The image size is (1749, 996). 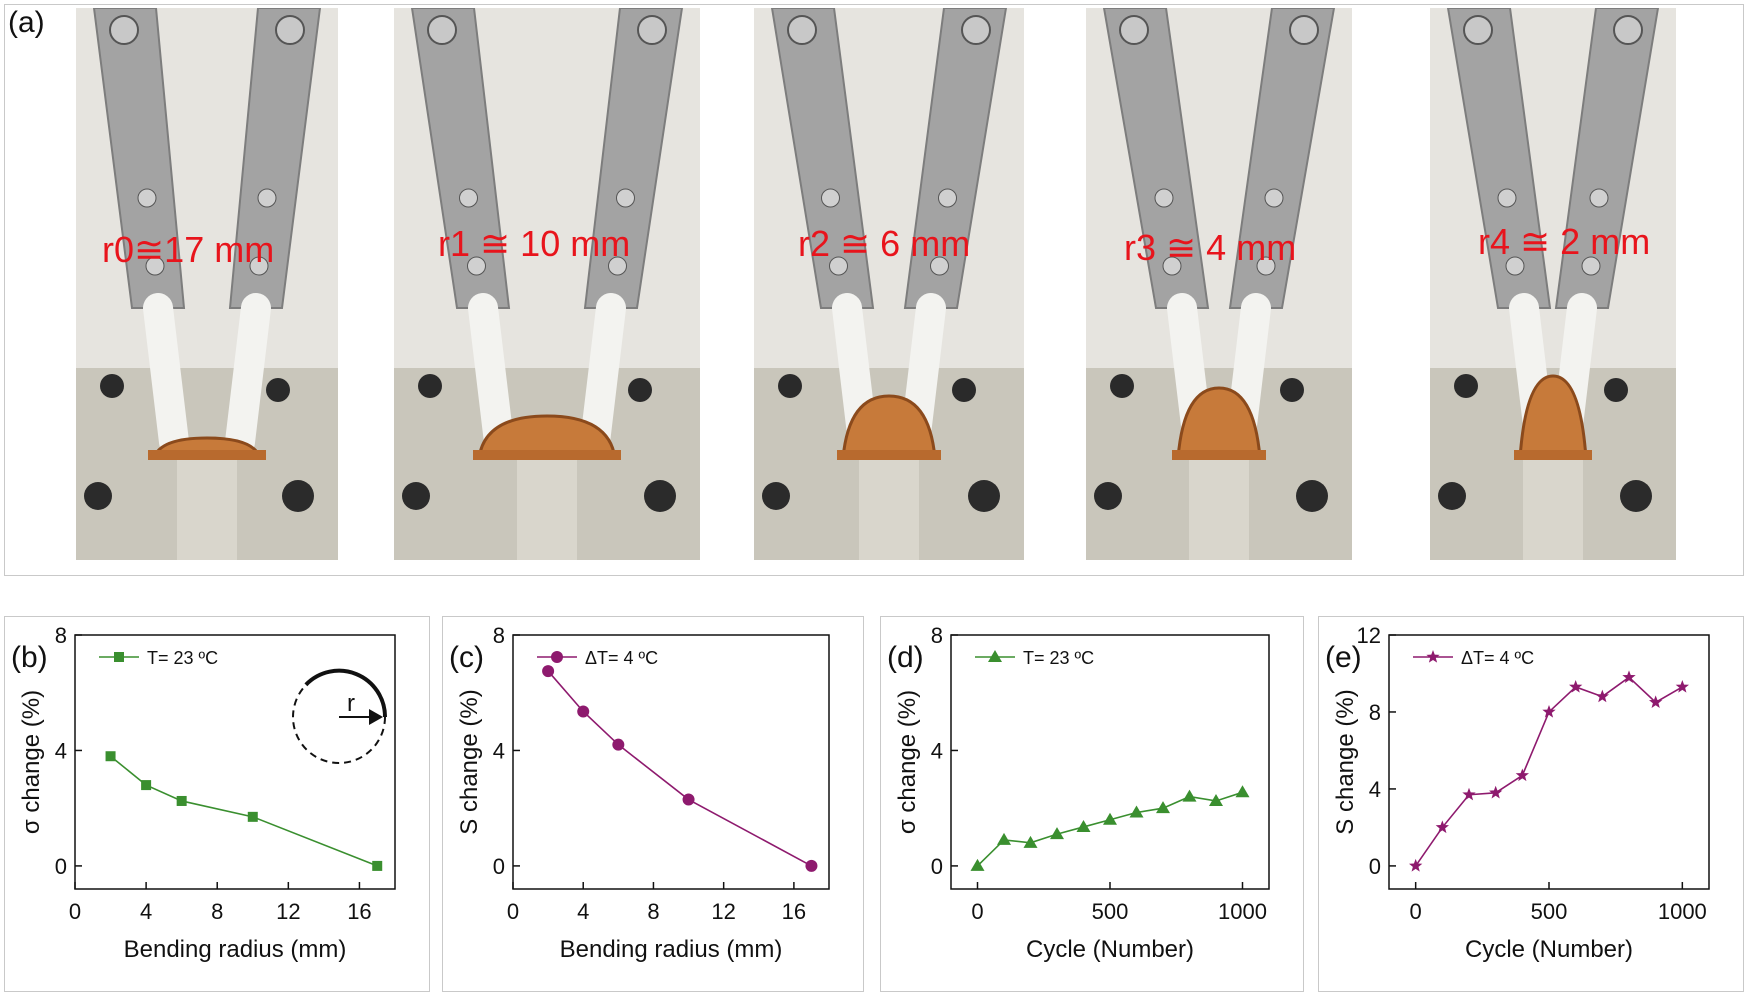 I want to click on radius-label-r3: r3 ≅ 4 mm, so click(x=1210, y=247).